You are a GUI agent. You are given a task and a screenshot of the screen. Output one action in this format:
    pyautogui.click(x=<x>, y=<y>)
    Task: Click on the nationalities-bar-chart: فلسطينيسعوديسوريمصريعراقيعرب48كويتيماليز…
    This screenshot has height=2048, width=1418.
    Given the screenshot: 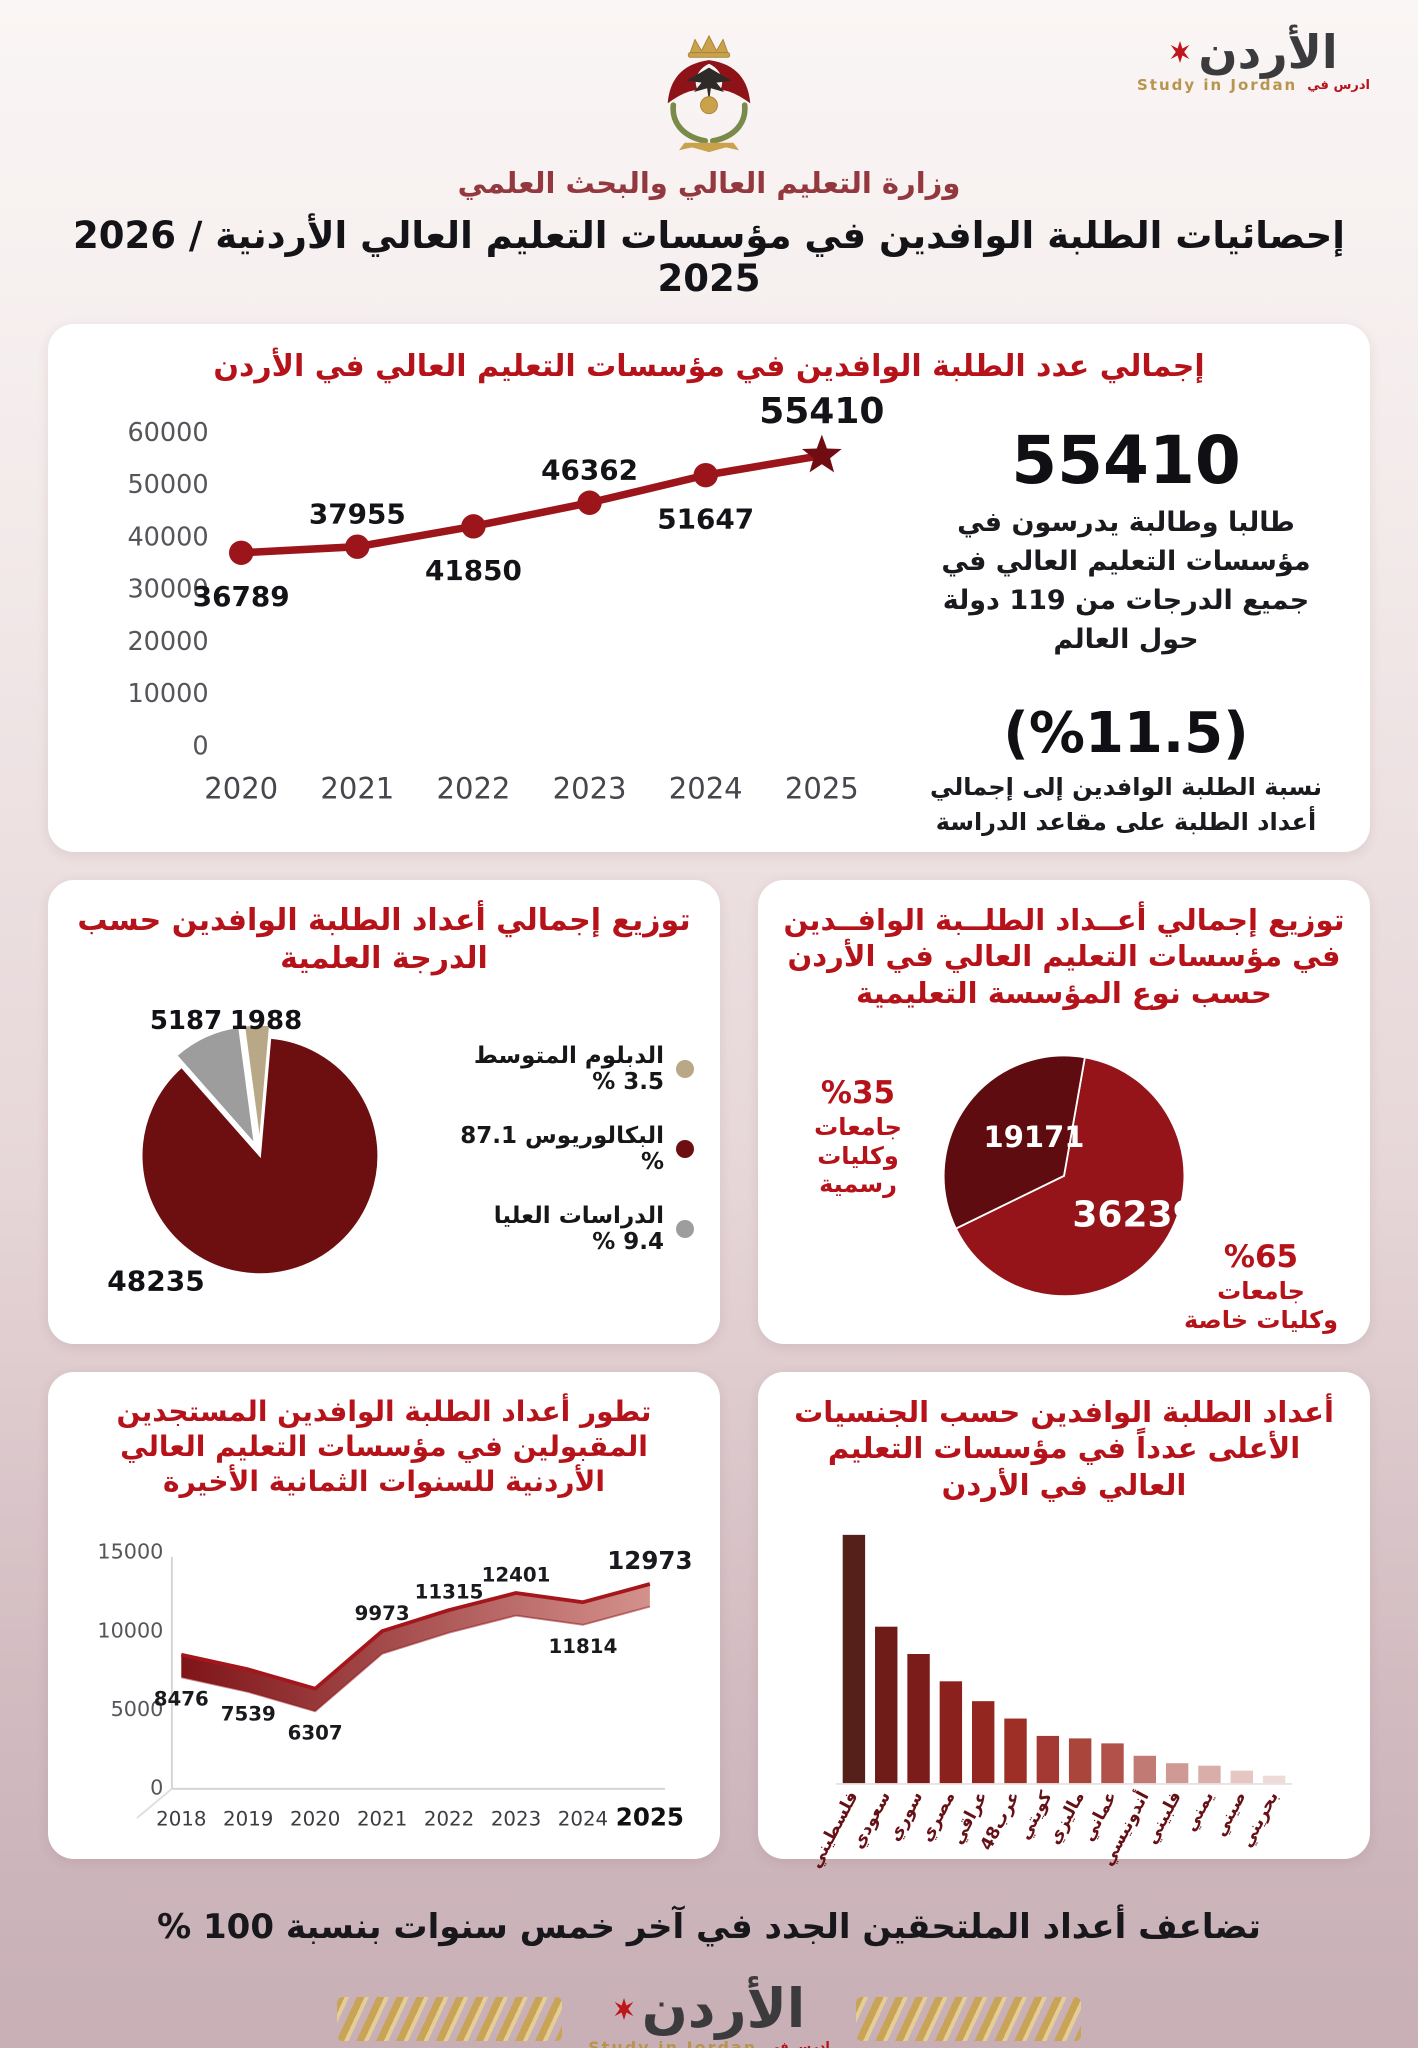 What is the action you would take?
    pyautogui.click(x=1049, y=1702)
    